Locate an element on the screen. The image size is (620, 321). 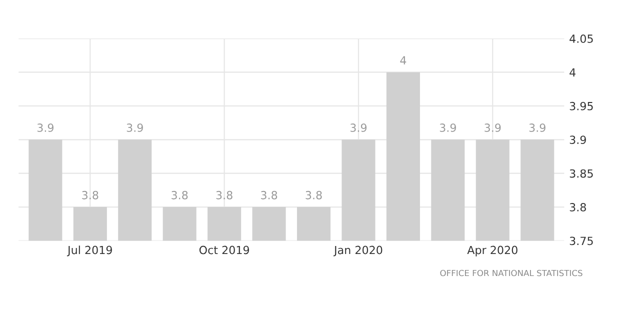
y-tick-label: 3.9 is located at coordinates (578, 140).